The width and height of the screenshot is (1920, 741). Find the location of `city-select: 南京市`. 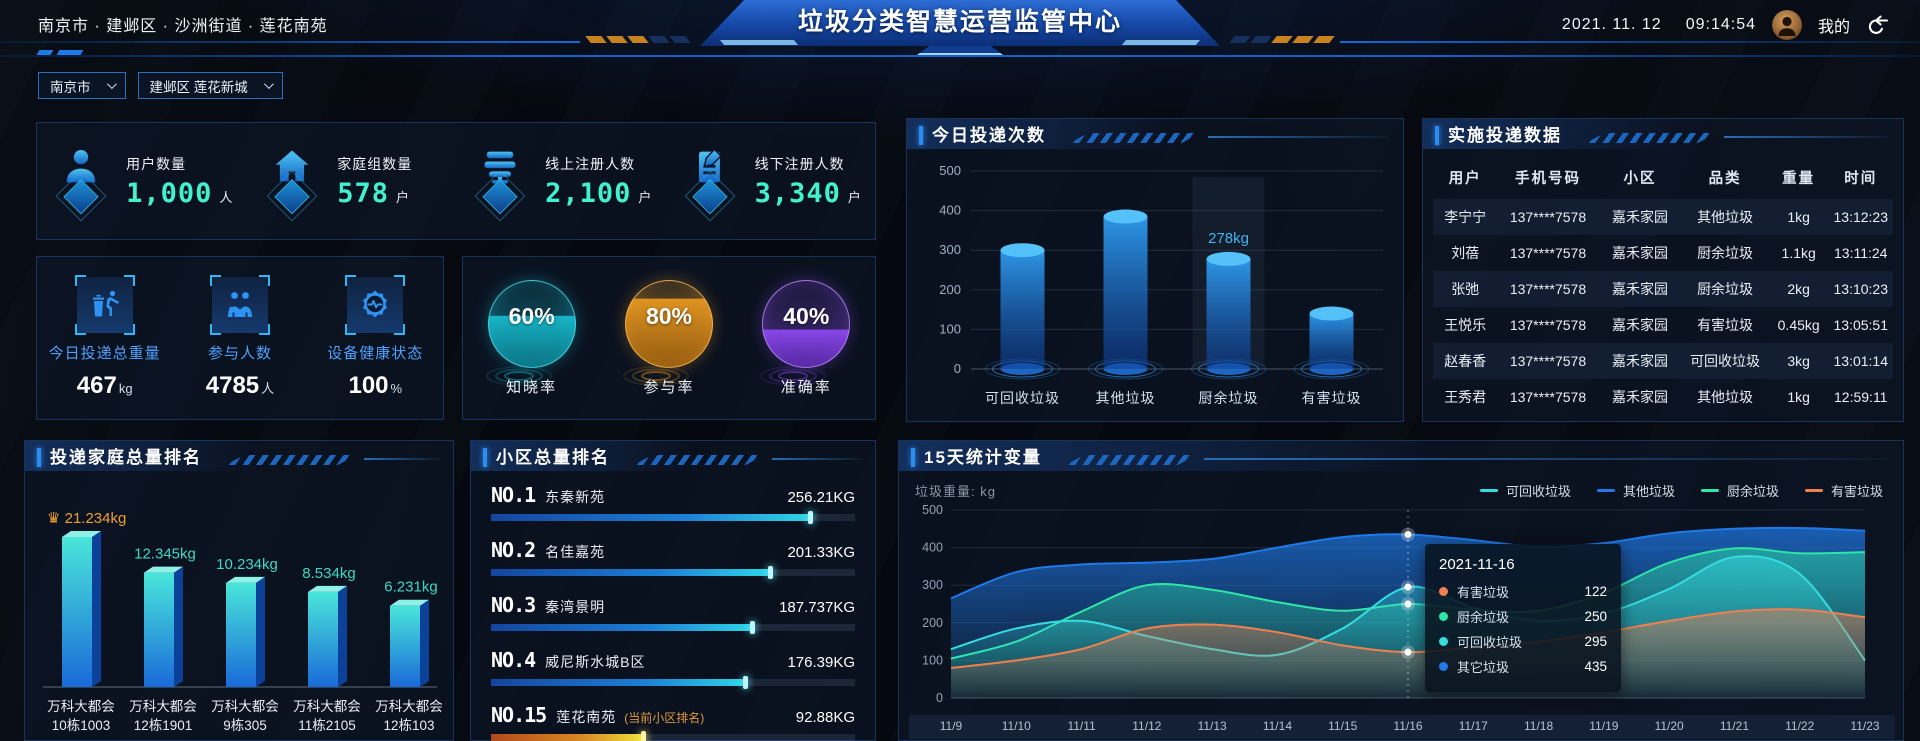

city-select: 南京市 is located at coordinates (82, 85).